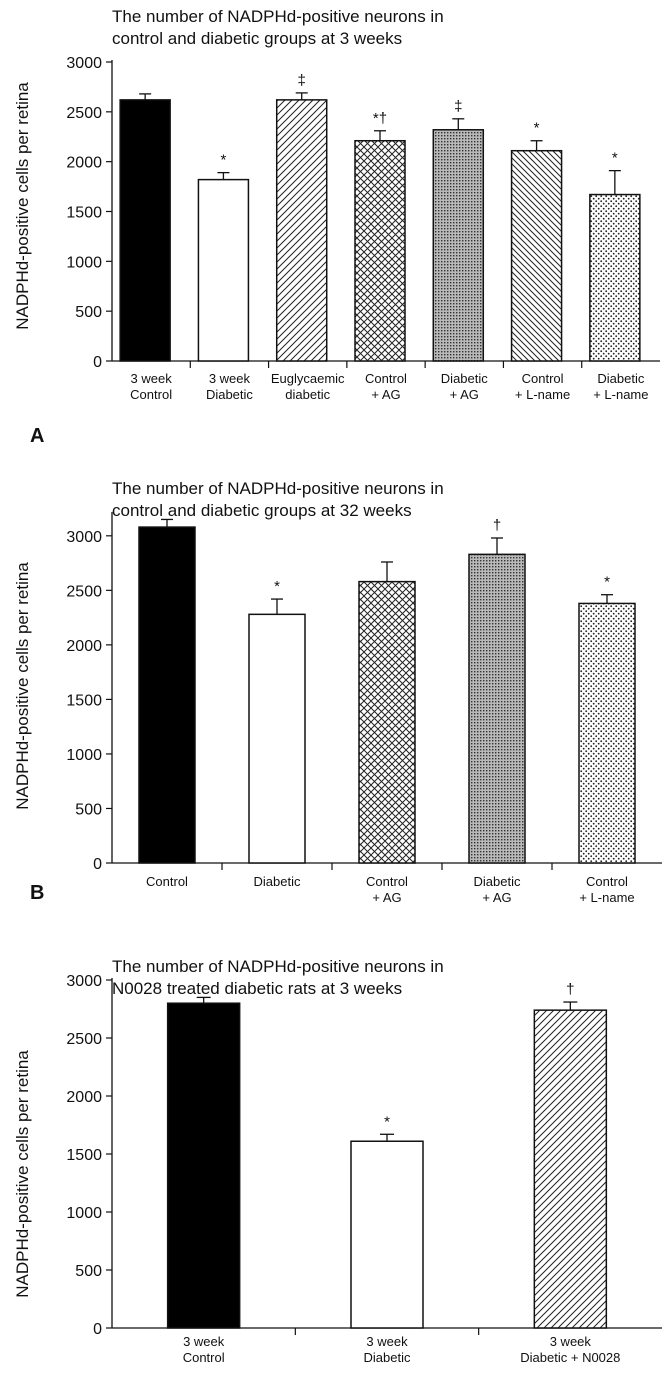 This screenshot has height=1380, width=670. Describe the element at coordinates (257, 38) in the screenshot. I see `chart-title-line: control and diabetic groups at 3 weeks` at that location.